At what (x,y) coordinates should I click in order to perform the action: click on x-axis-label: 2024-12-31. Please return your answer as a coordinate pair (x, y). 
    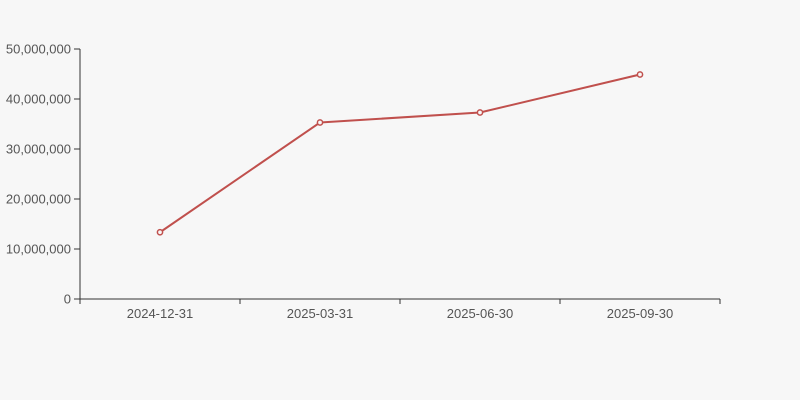
    Looking at the image, I should click on (160, 313).